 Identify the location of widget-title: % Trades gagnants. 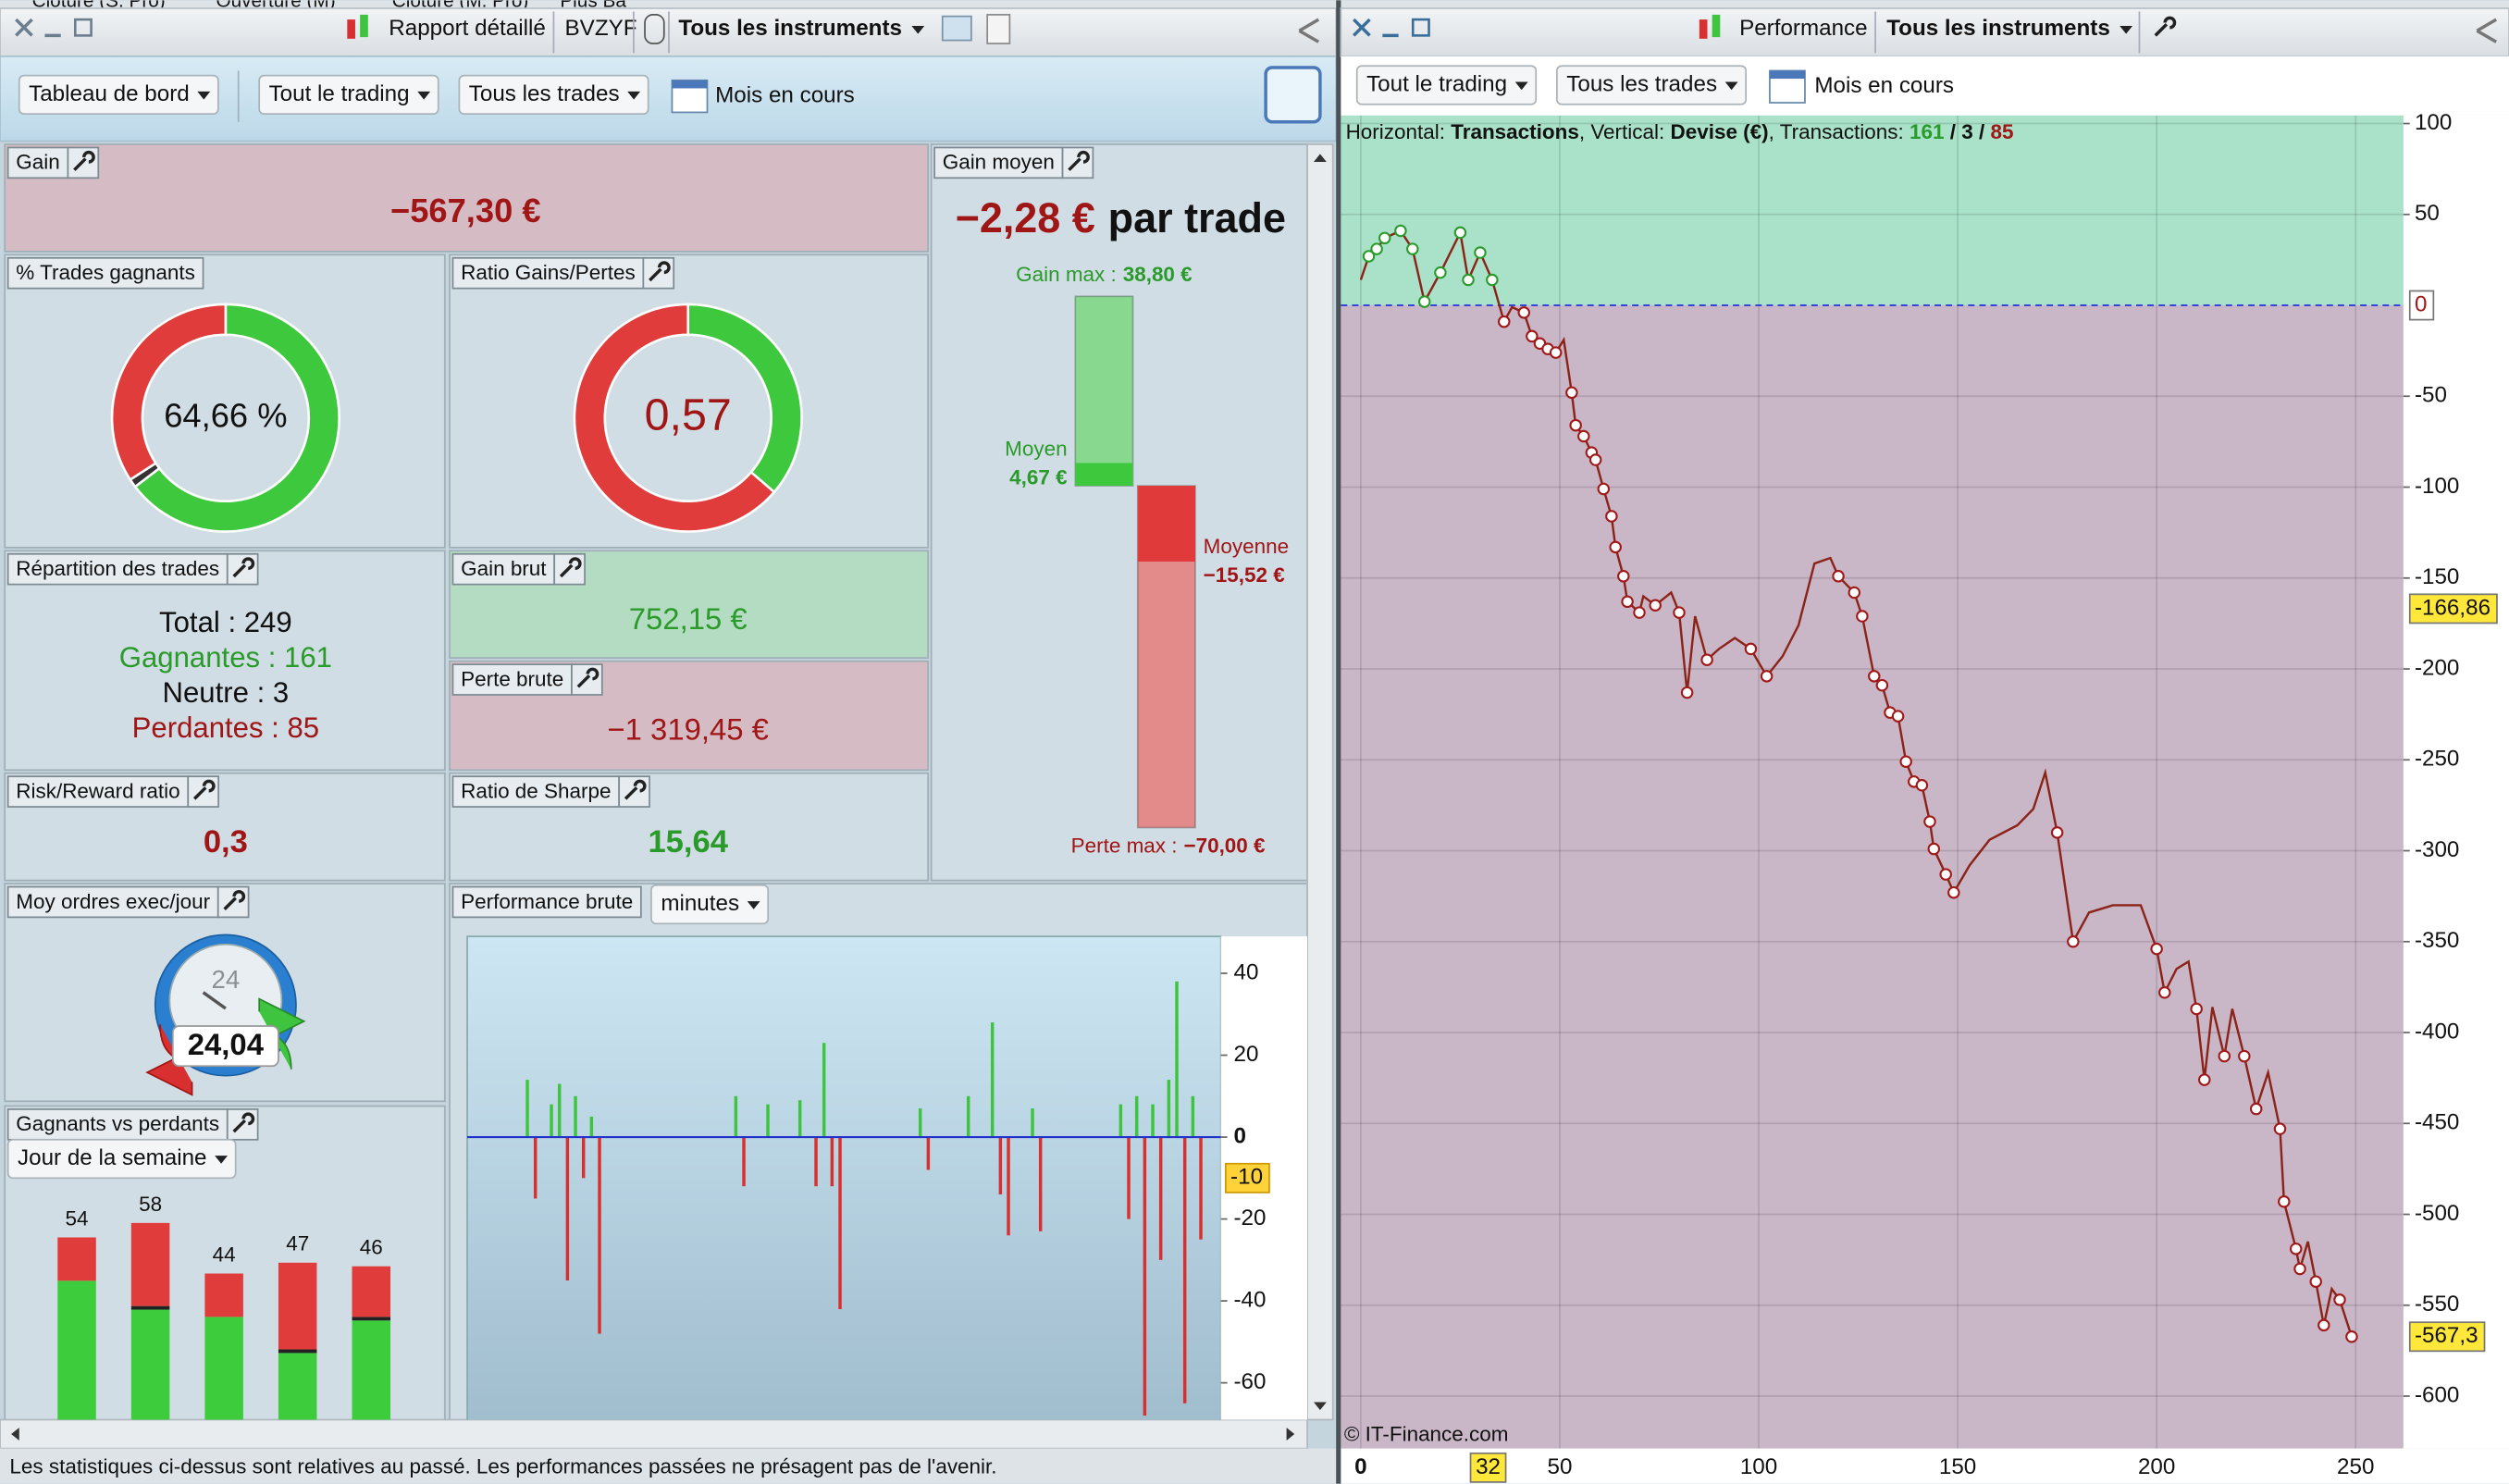
(105, 272).